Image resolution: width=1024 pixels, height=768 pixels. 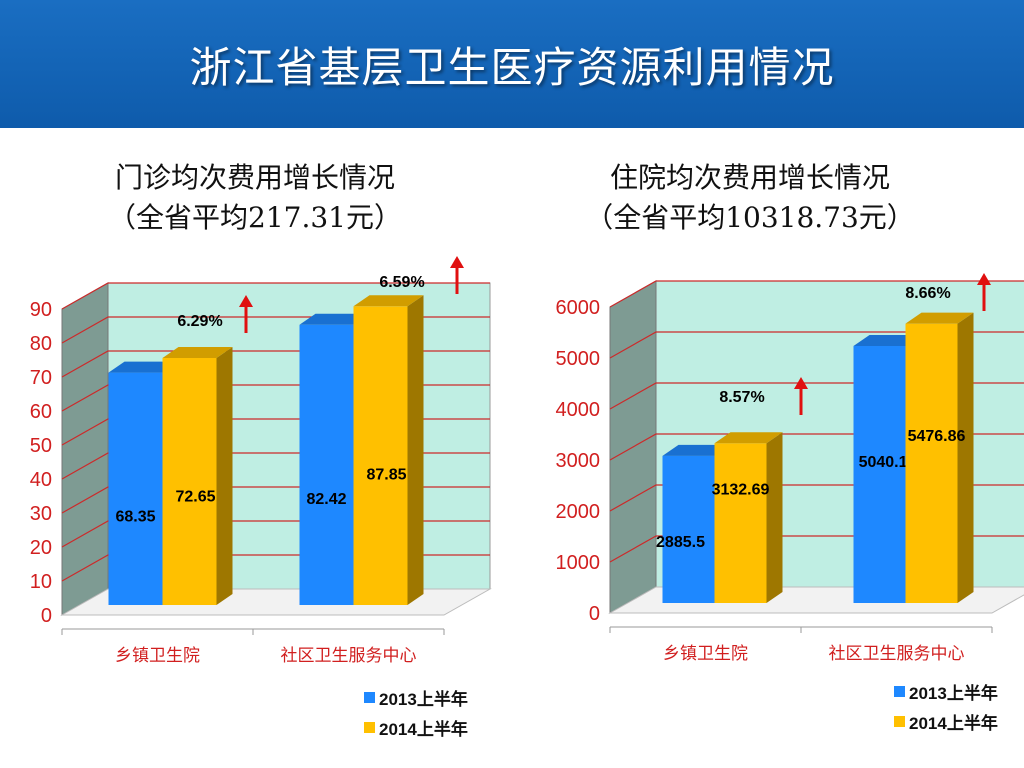 I want to click on page-title: 浙江省基层卫生医疗资源利用情况, so click(x=512, y=67).